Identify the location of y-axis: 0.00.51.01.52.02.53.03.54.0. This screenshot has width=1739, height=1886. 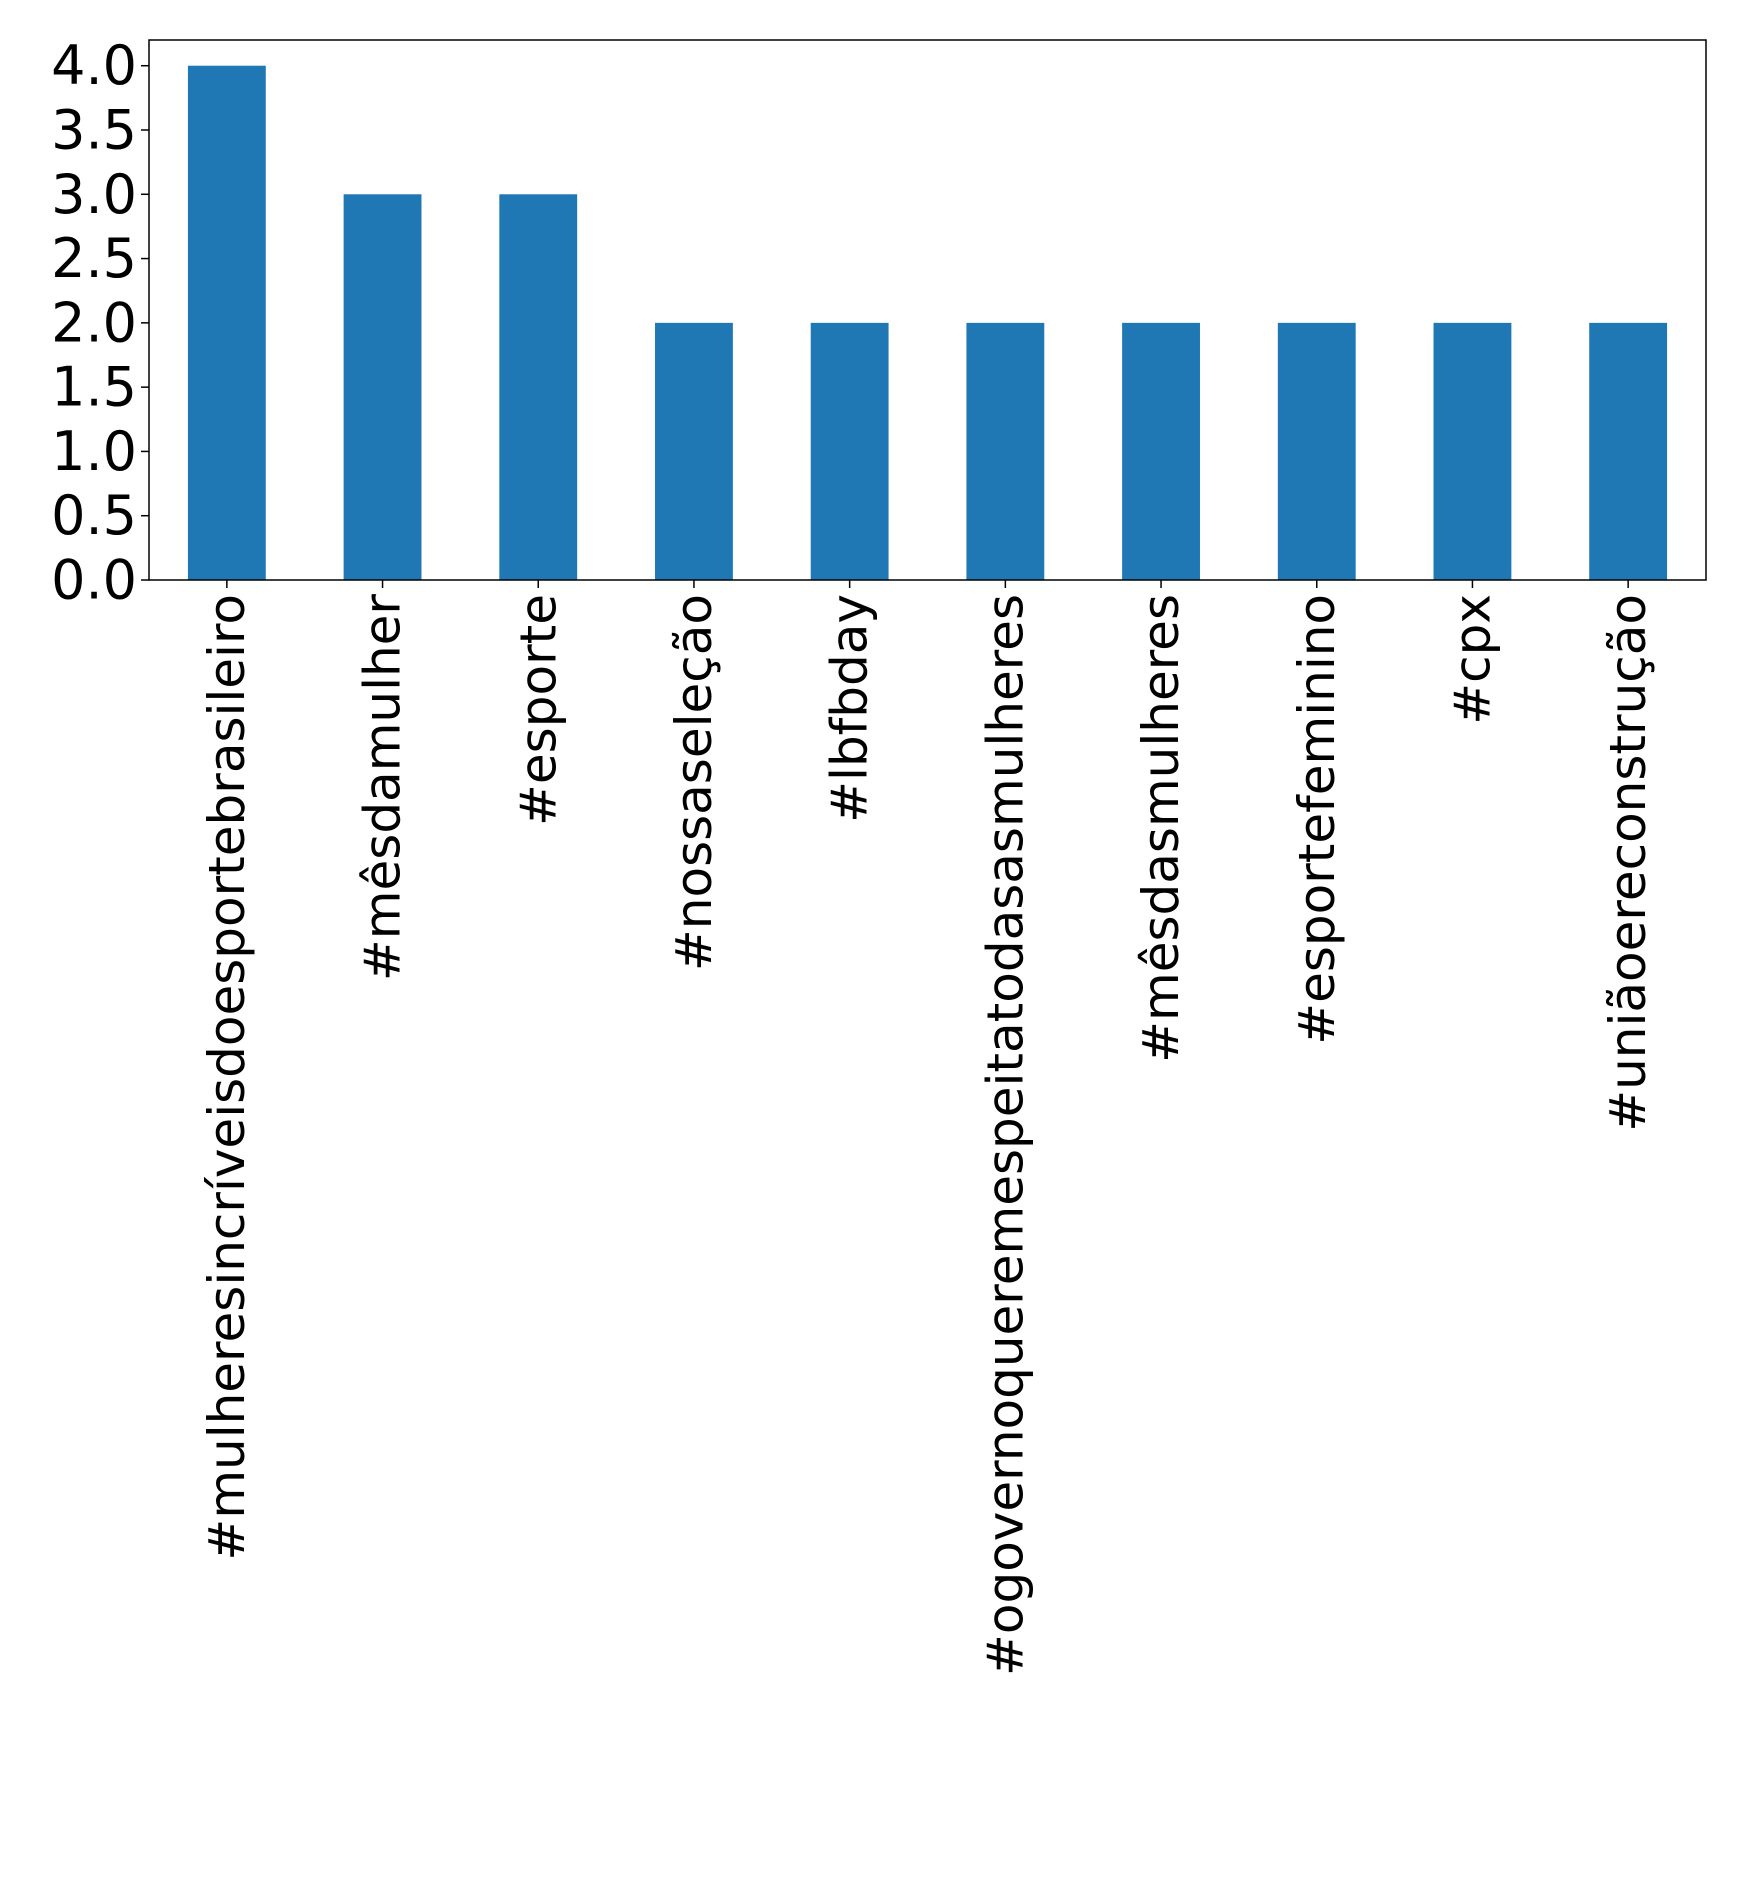
(100, 323).